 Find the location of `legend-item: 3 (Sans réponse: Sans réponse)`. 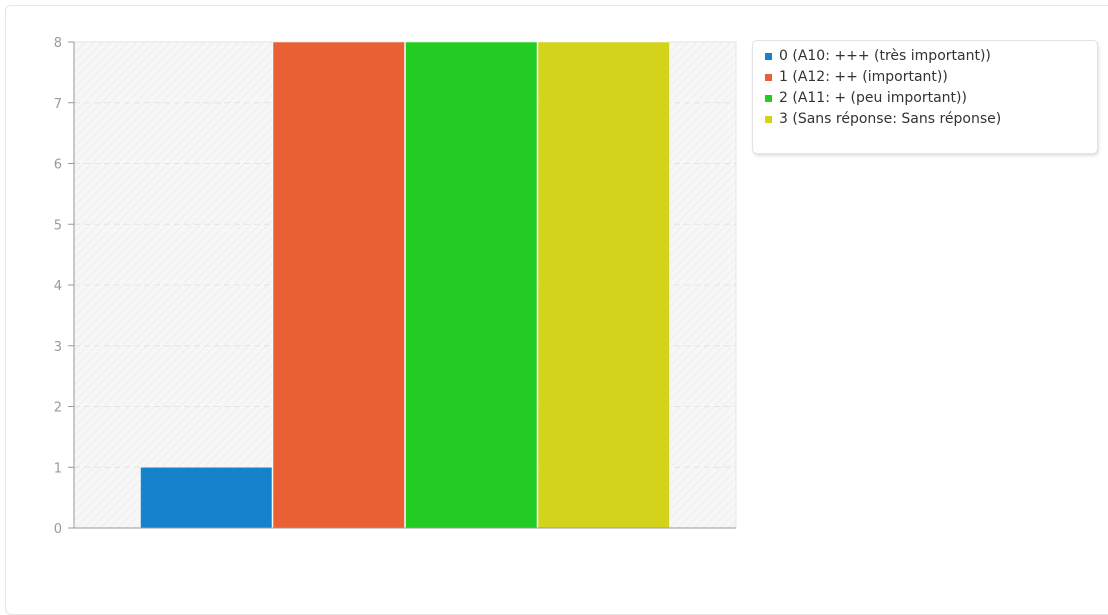

legend-item: 3 (Sans réponse: Sans réponse) is located at coordinates (927, 119).